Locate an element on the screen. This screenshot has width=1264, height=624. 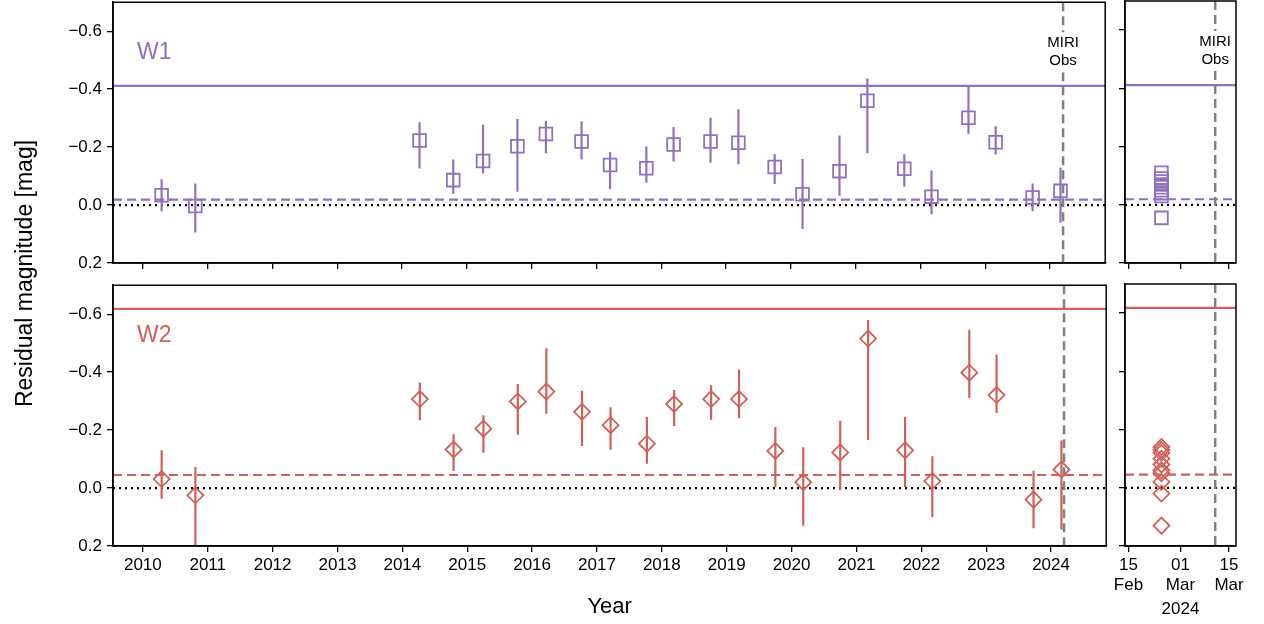
x-tick-label: 2016 is located at coordinates (532, 564).